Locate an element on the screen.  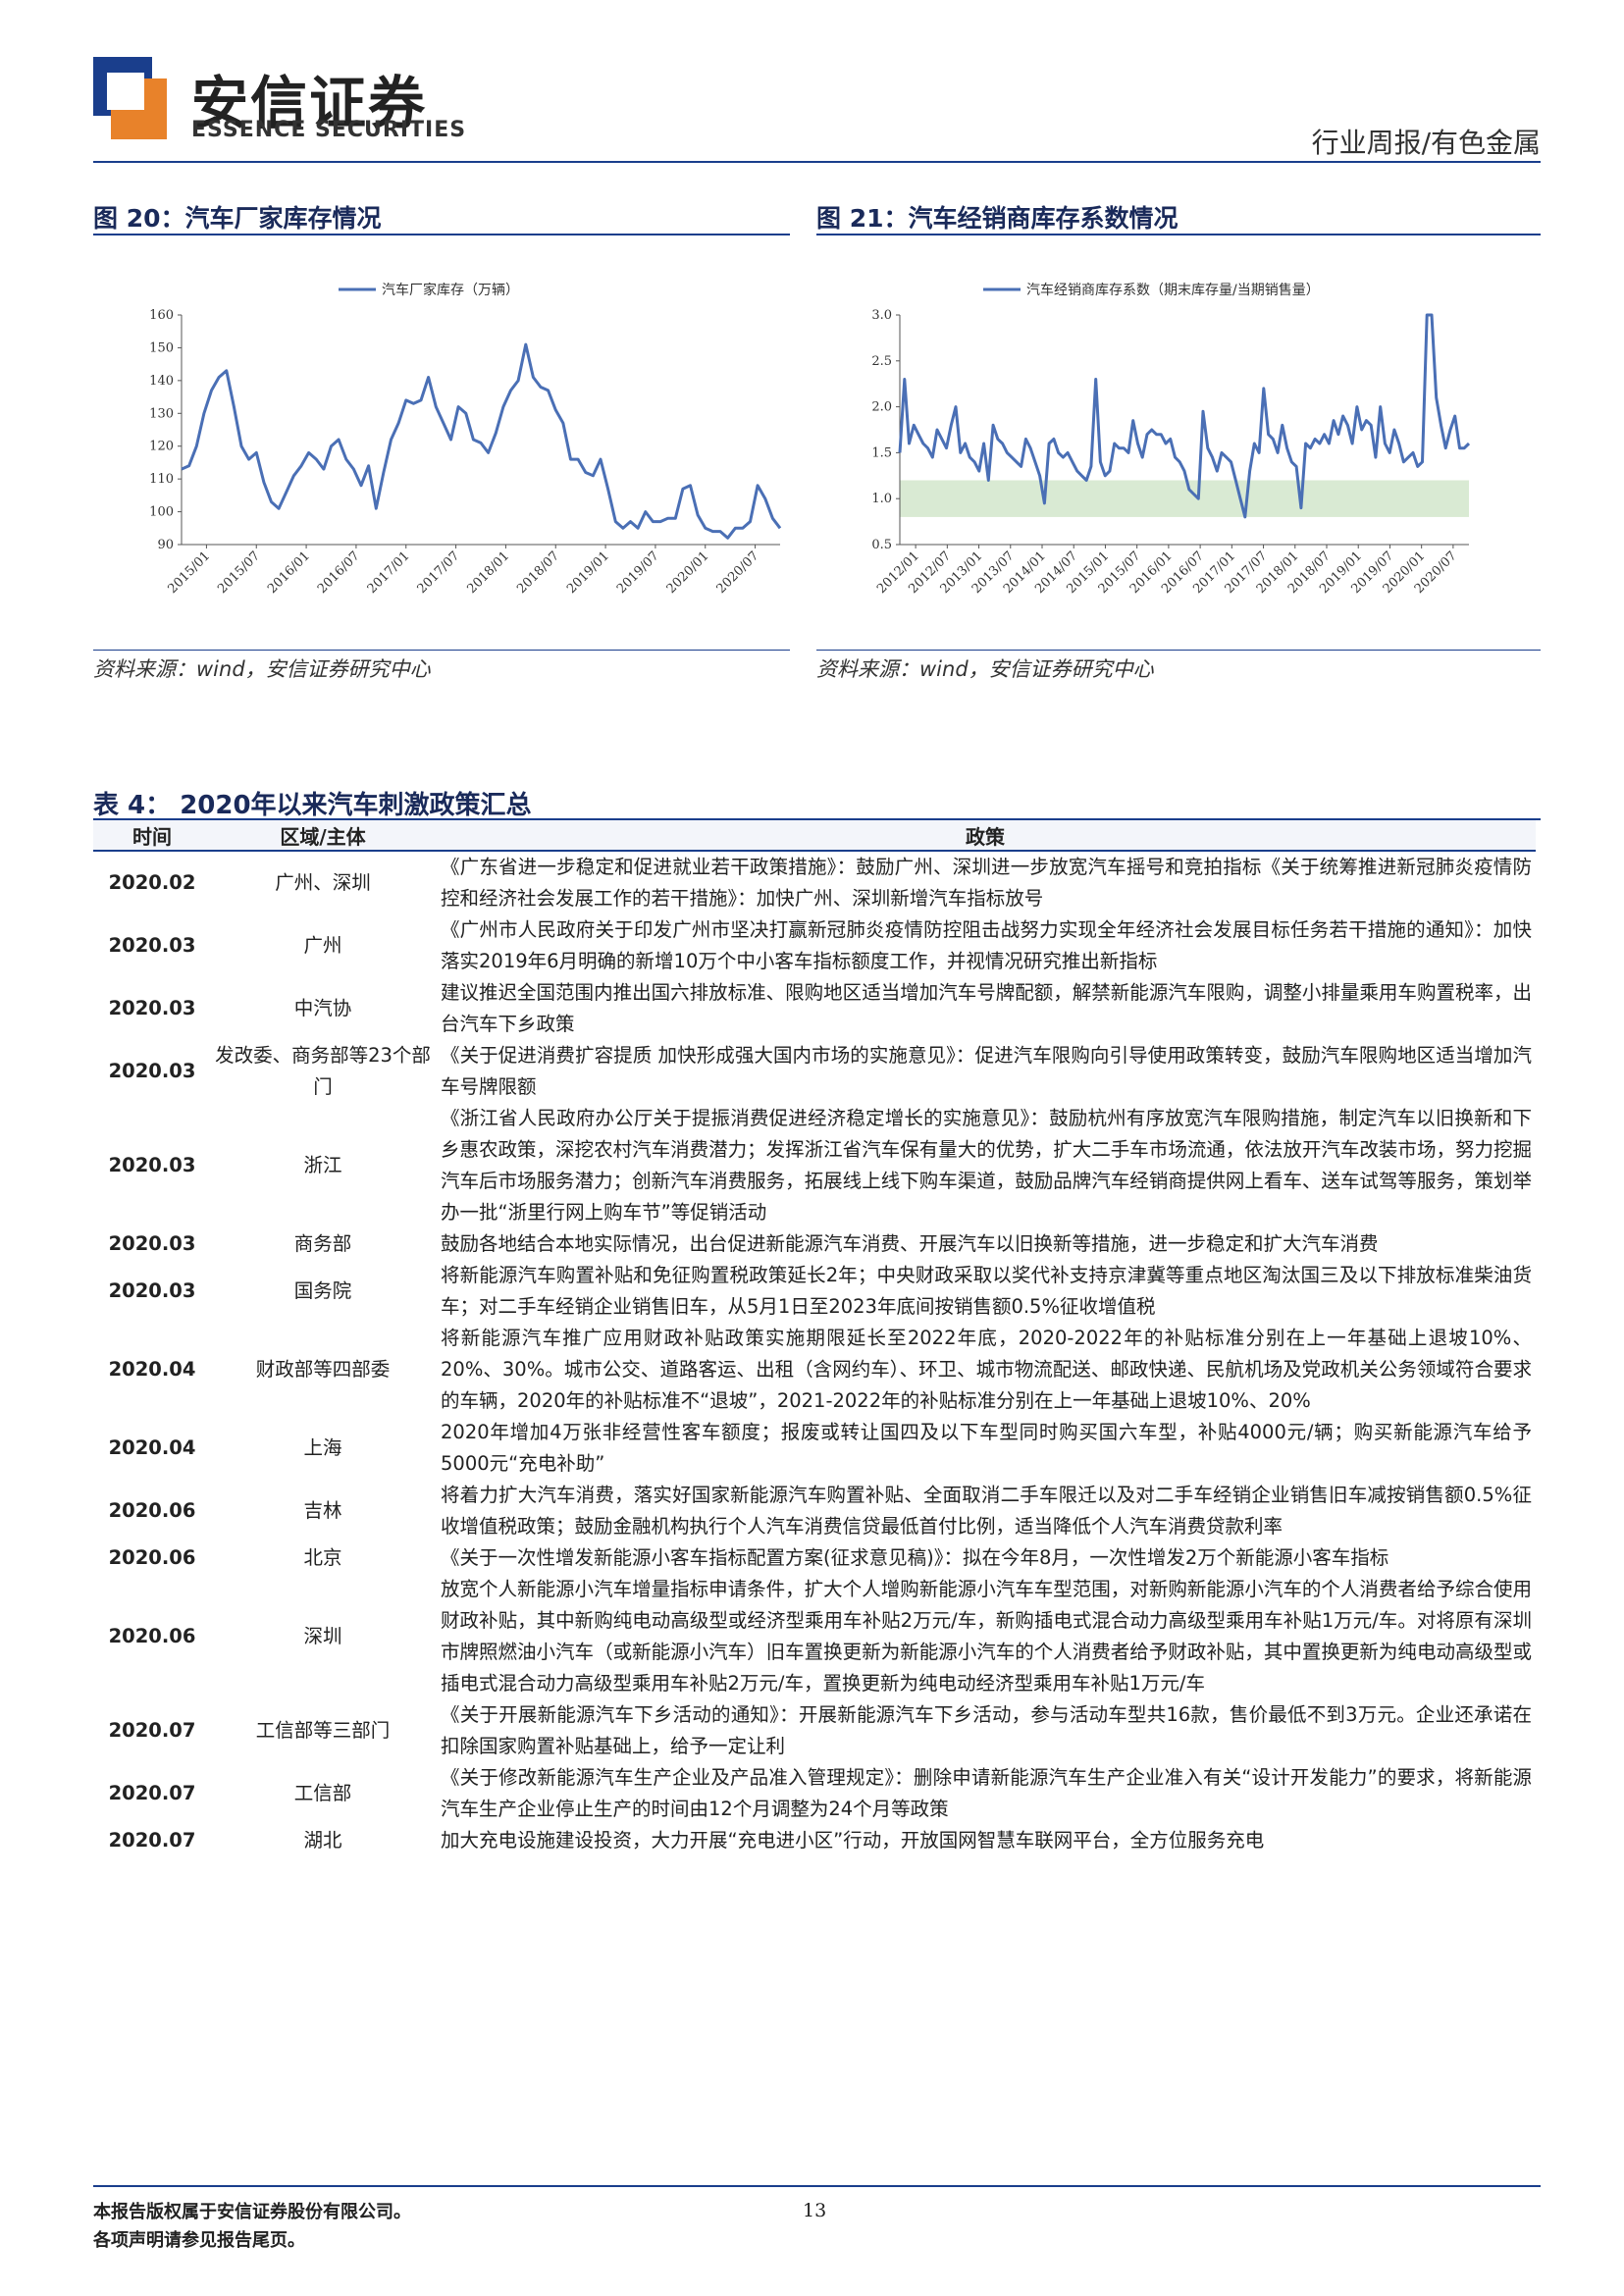
y-tick-label: 140 is located at coordinates (161, 381).